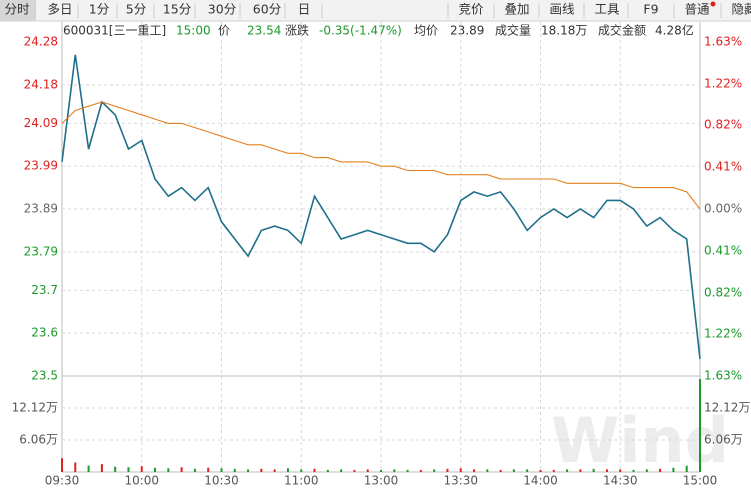 This screenshot has width=751, height=490. Describe the element at coordinates (562, 9) in the screenshot. I see `tool: 画线` at that location.